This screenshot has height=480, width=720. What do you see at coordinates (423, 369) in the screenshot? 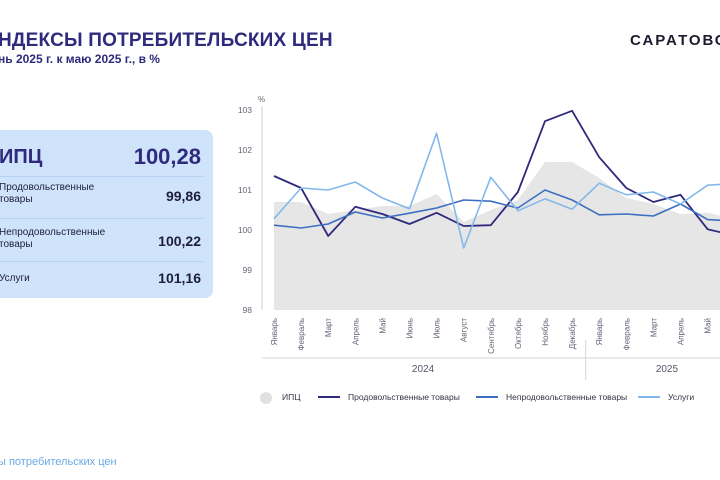
I see `year-label: 2024` at bounding box center [423, 369].